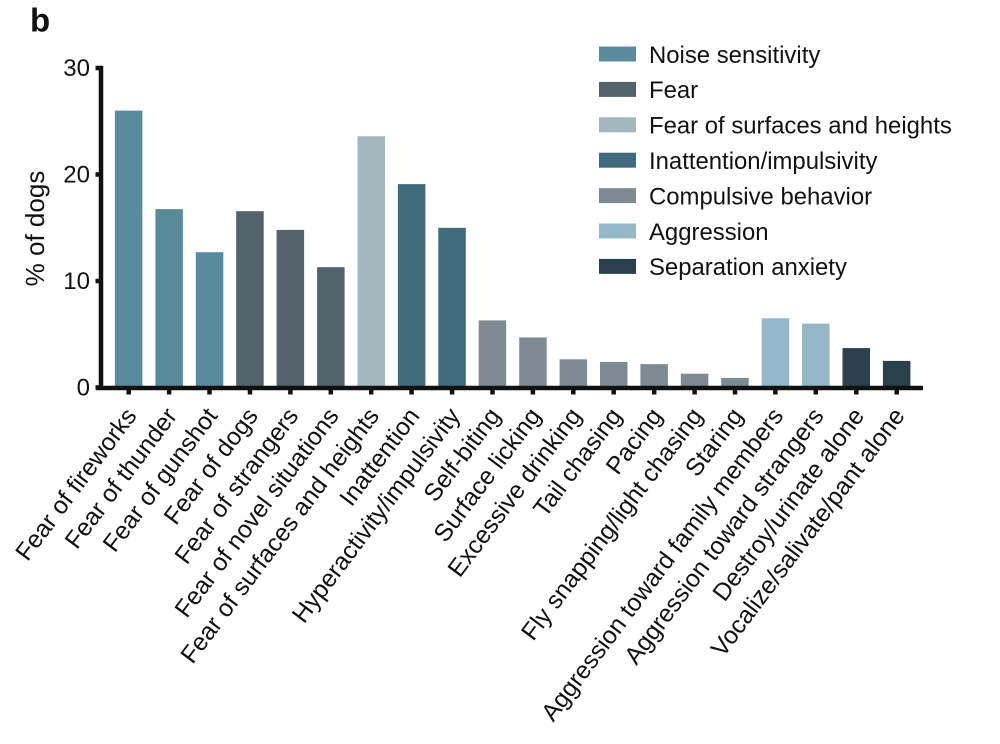 The height and width of the screenshot is (744, 1000). What do you see at coordinates (800, 126) in the screenshot?
I see `svg-text: Fear of surfaces and heights` at bounding box center [800, 126].